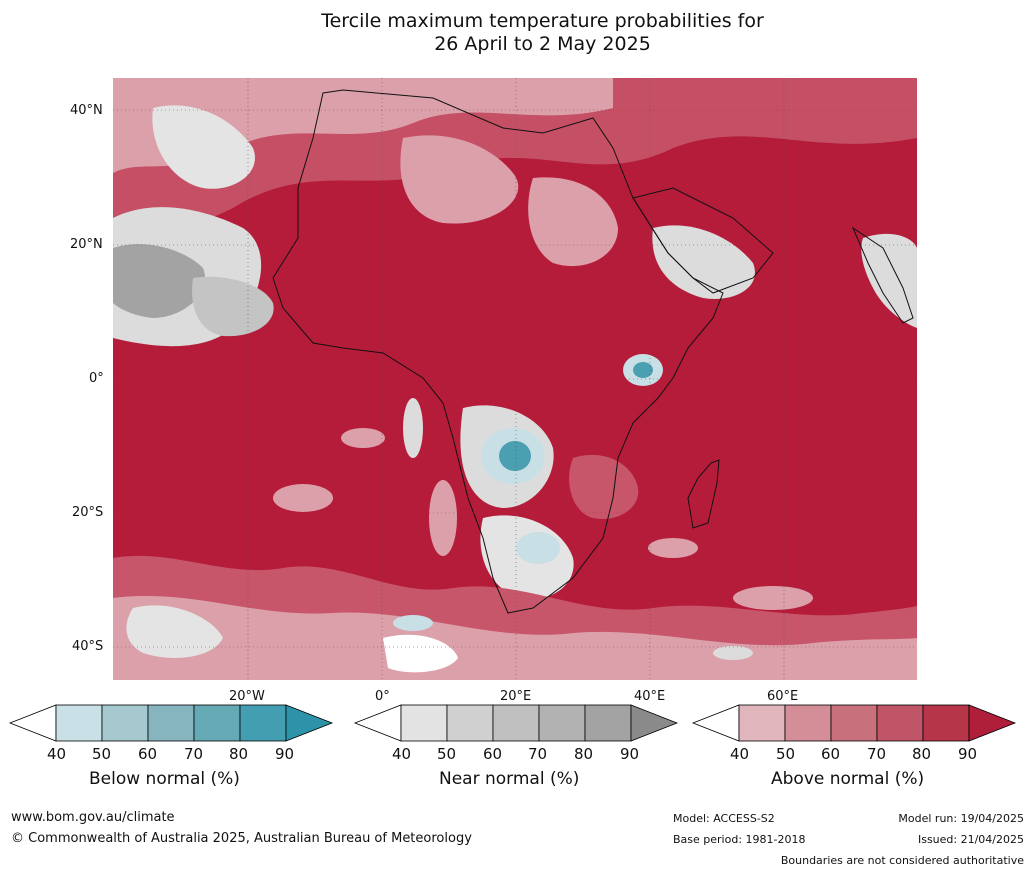 This screenshot has height=873, width=1035. What do you see at coordinates (739, 839) in the screenshot?
I see `footer-base-period: Base period: 1981-2018` at bounding box center [739, 839].